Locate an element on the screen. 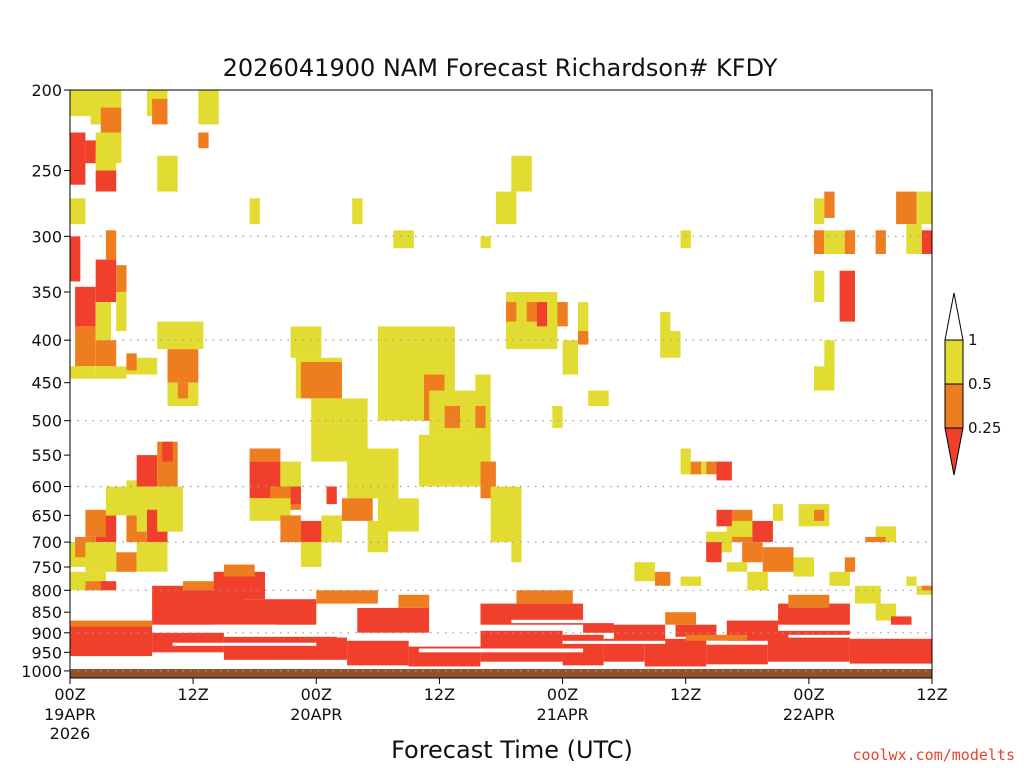 Image resolution: width=1024 pixels, height=768 pixels. colorbar-bin-orange is located at coordinates (954, 406).